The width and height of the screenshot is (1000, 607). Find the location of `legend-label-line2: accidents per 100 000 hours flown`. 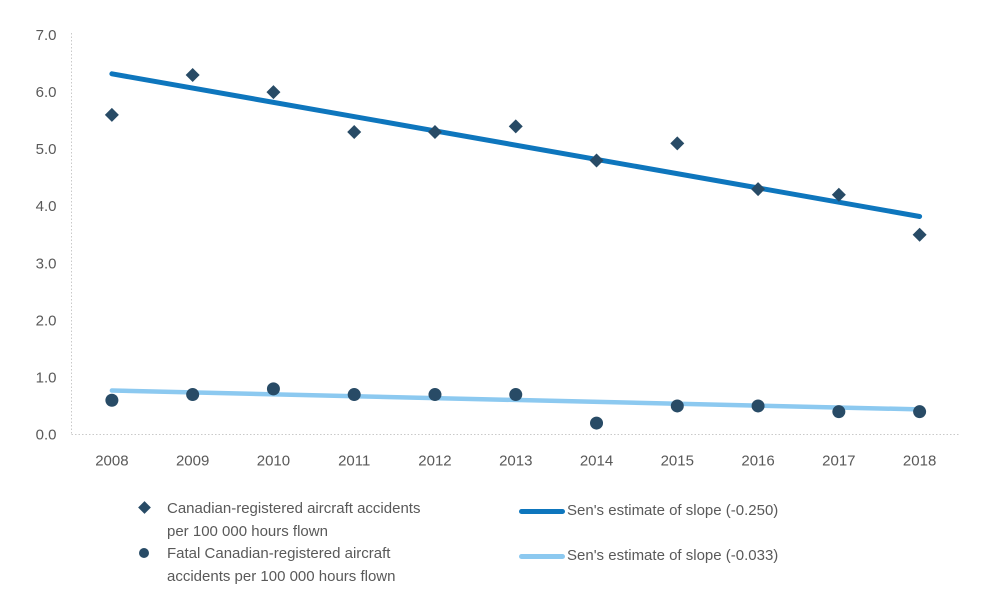

legend-label-line2: accidents per 100 000 hours flown is located at coordinates (281, 576).